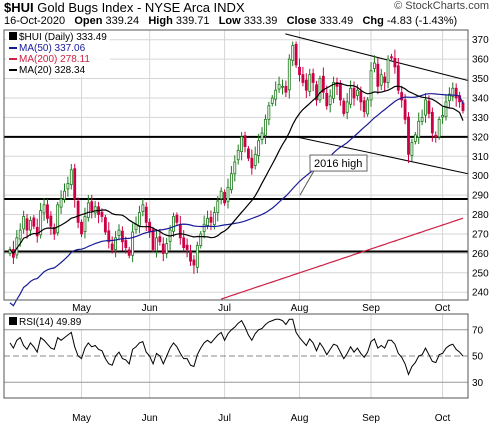 Image resolution: width=495 pixels, height=428 pixels. Describe the element at coordinates (35, 21) in the screenshot. I see `date-label: 16-Oct-2020` at that location.